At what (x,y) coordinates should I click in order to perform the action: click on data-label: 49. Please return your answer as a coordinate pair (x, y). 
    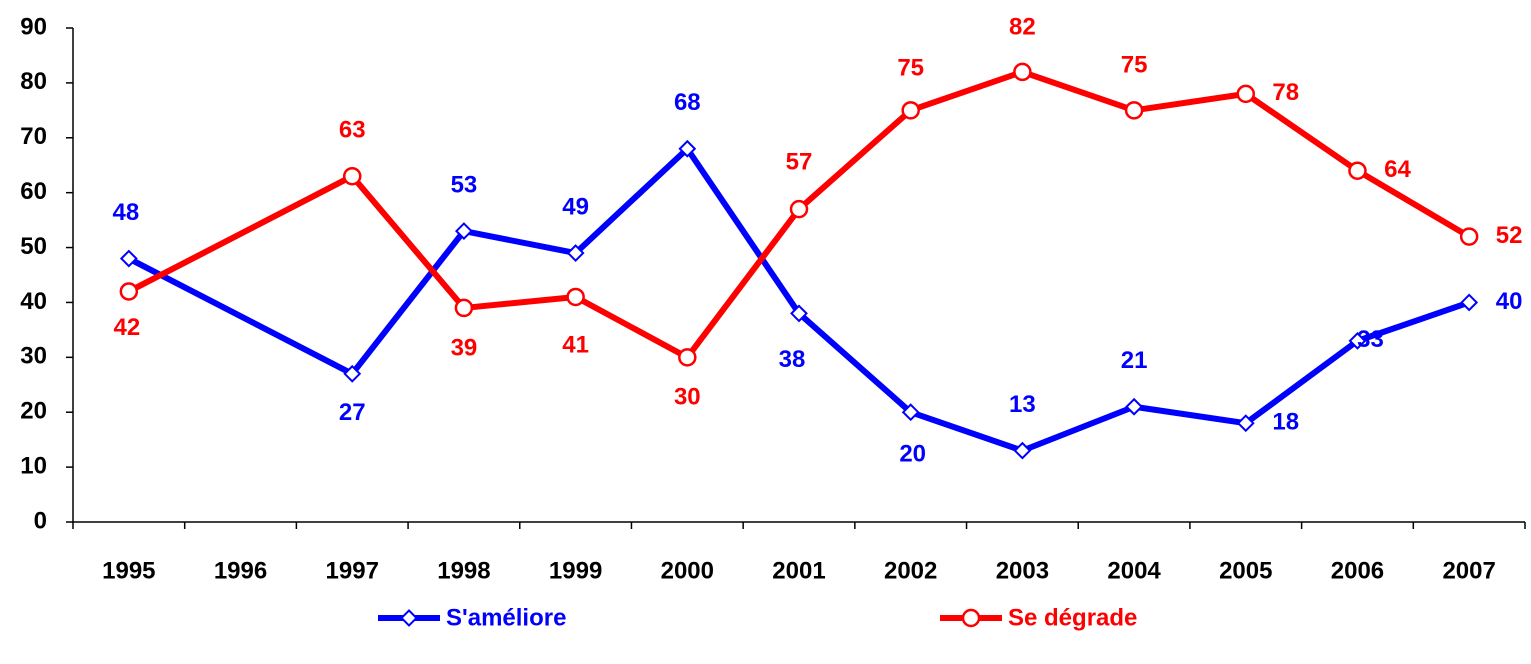
    Looking at the image, I should click on (575, 206).